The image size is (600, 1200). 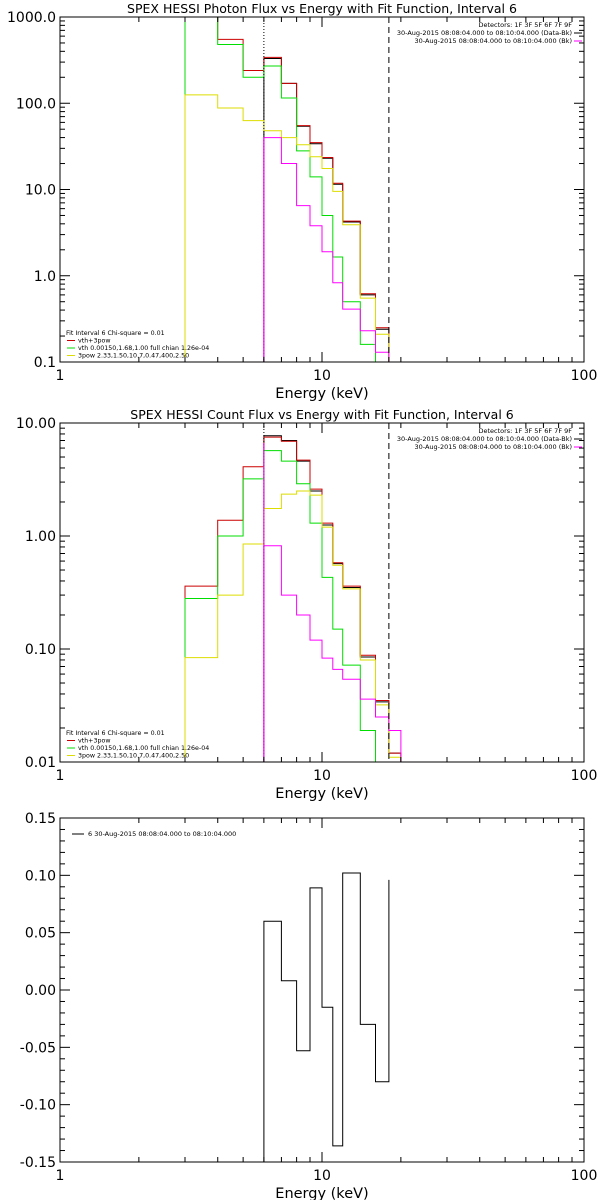 I want to click on panel-2-x-tick-label: 10, so click(x=322, y=776).